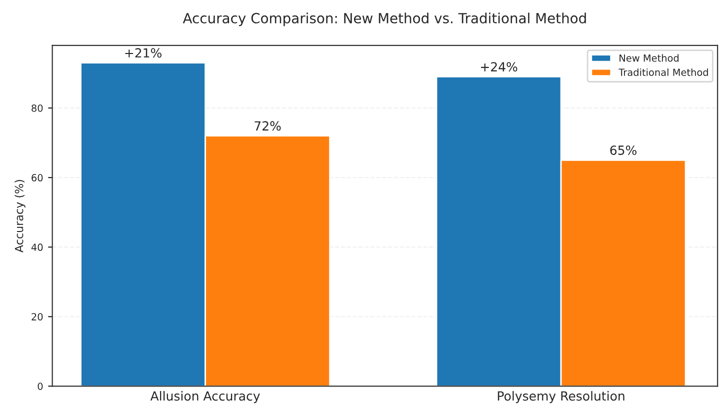 This screenshot has width=727, height=413. What do you see at coordinates (623, 150) in the screenshot?
I see `data-label: 65%` at bounding box center [623, 150].